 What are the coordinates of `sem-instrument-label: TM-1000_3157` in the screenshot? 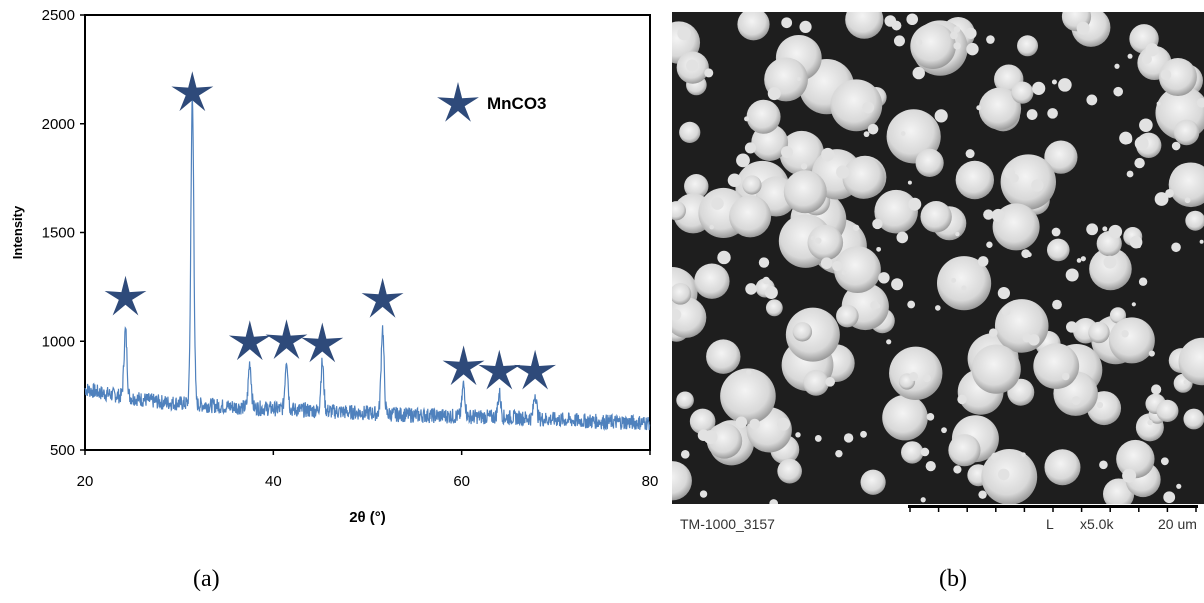 It's located at (727, 524).